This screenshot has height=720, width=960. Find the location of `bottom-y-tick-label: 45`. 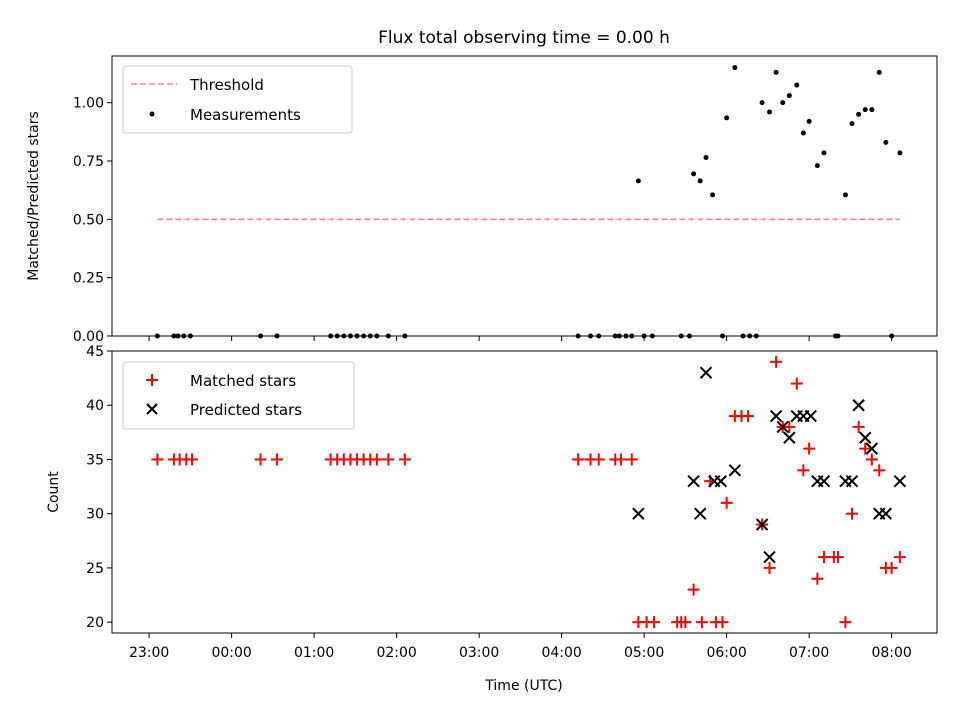

bottom-y-tick-label: 45 is located at coordinates (95, 352).